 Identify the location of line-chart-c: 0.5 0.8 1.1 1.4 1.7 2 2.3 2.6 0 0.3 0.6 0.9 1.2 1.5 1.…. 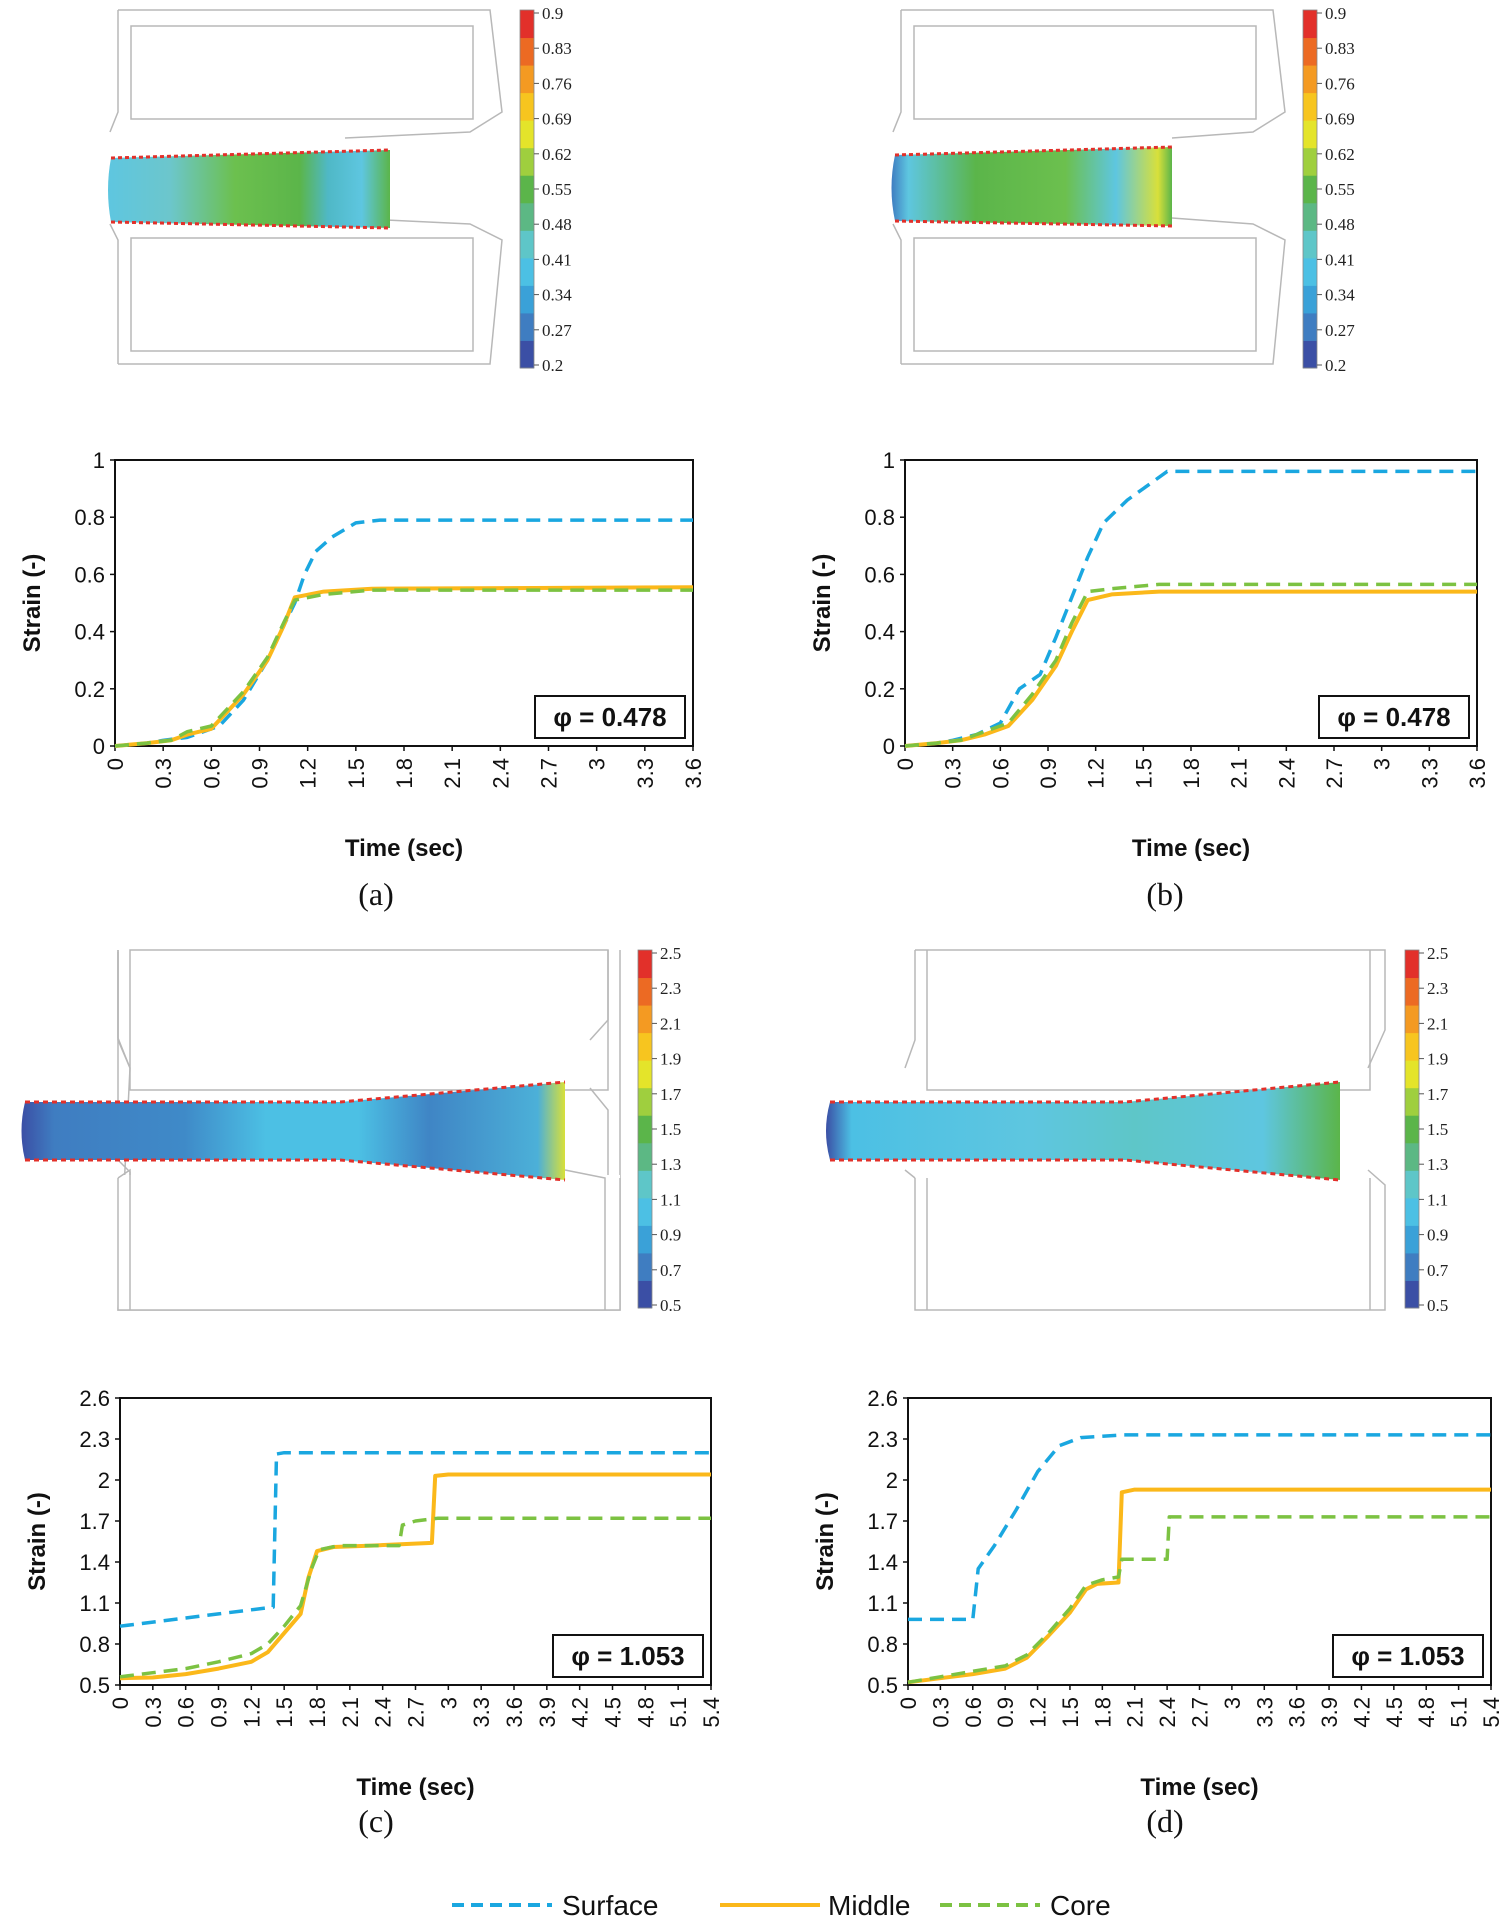
(374, 1612).